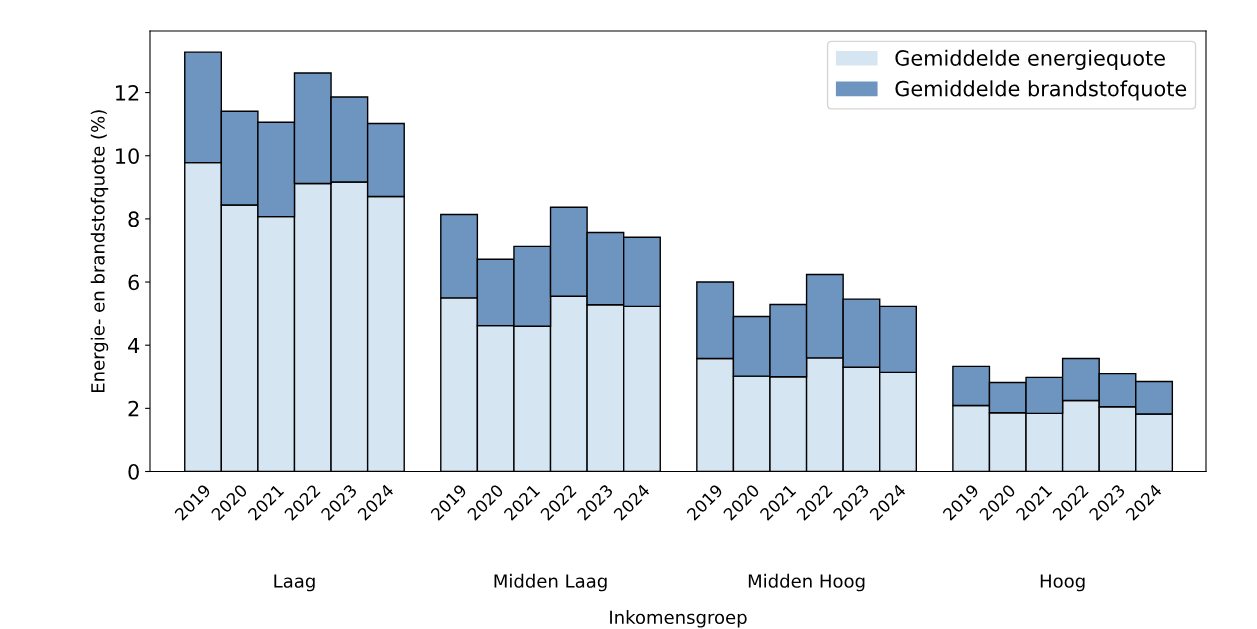  What do you see at coordinates (133, 471) in the screenshot?
I see `y-tick-label: 0` at bounding box center [133, 471].